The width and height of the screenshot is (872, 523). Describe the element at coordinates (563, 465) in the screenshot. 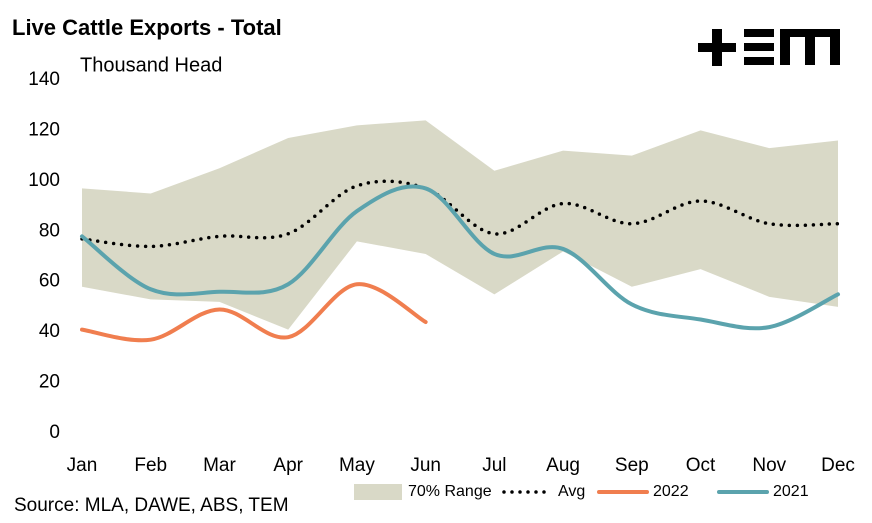

I see `x-tick-label: Aug` at that location.